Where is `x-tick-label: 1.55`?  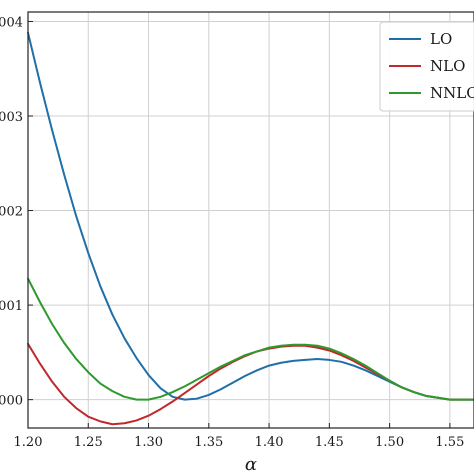 x-tick-label: 1.55 is located at coordinates (449, 442).